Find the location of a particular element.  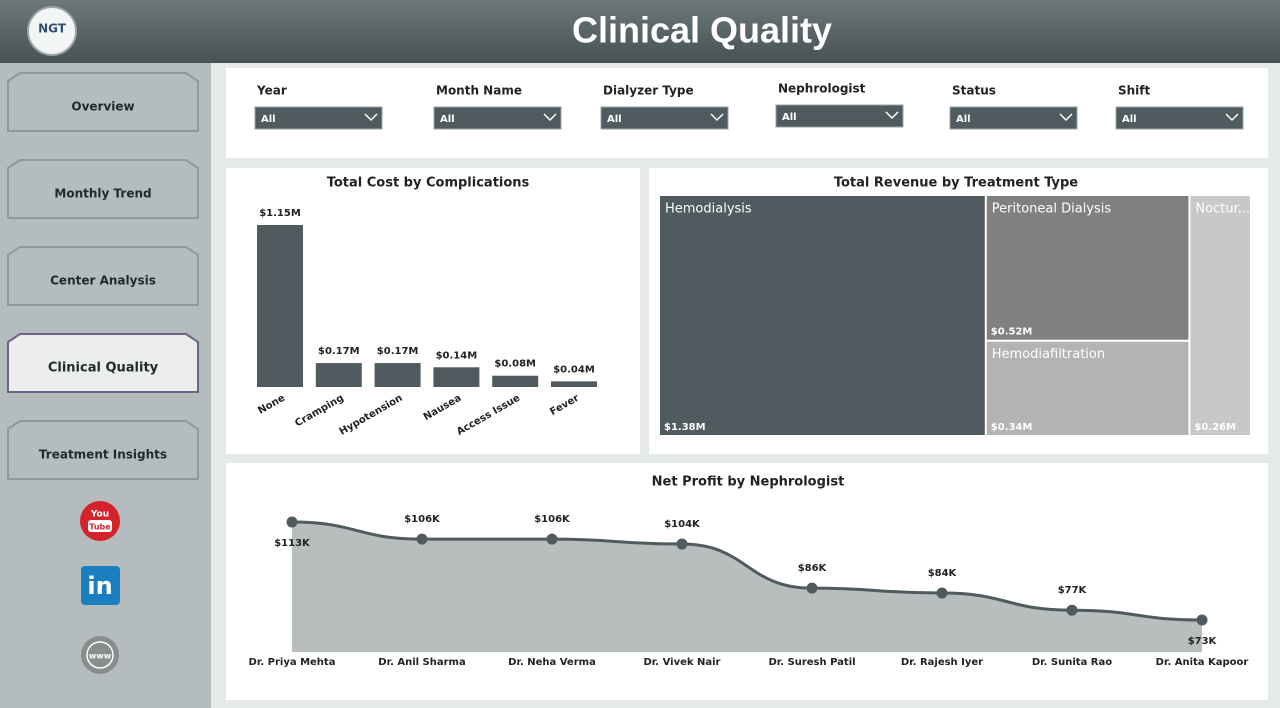

data-label: $0.04M is located at coordinates (574, 369).